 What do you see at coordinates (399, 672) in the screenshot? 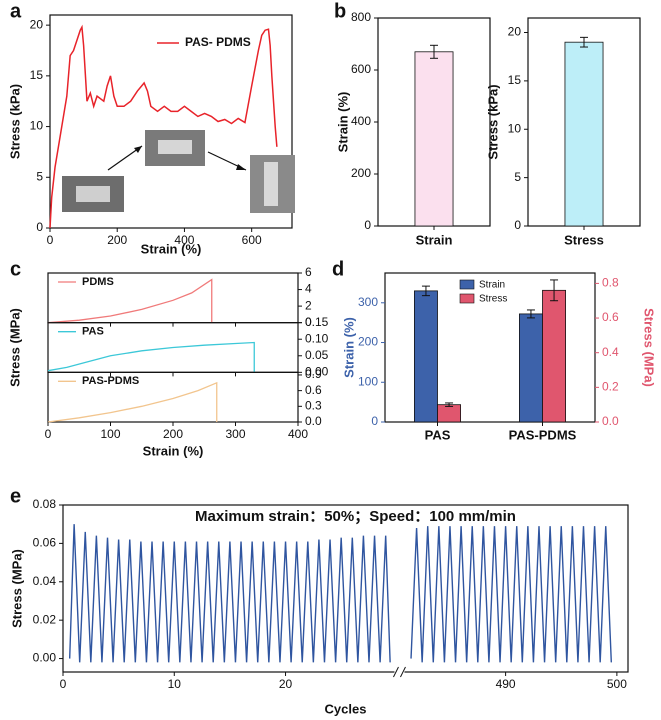
I see `axis-break-gap` at bounding box center [399, 672].